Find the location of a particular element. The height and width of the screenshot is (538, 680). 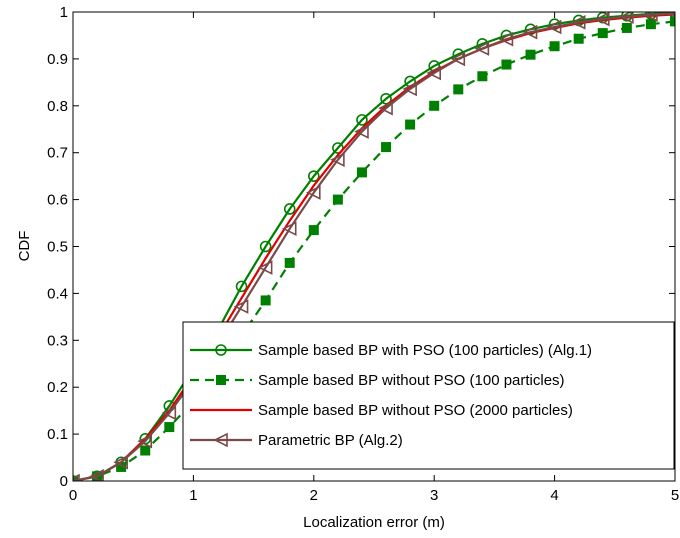

x-tick-label: 0 is located at coordinates (73, 495).